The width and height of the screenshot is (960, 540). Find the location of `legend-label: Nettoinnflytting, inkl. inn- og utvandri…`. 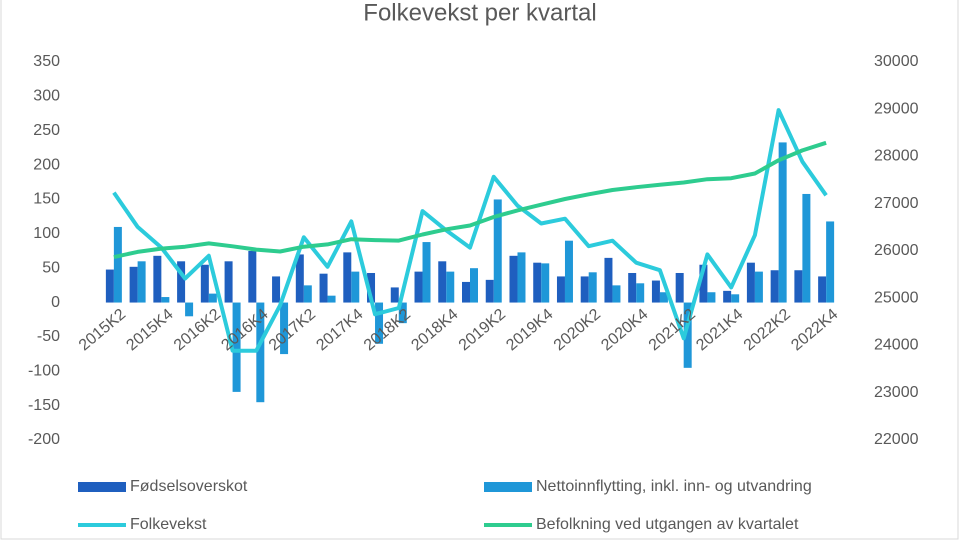

legend-label: Nettoinnflytting, inkl. inn- og utvandri… is located at coordinates (674, 486).